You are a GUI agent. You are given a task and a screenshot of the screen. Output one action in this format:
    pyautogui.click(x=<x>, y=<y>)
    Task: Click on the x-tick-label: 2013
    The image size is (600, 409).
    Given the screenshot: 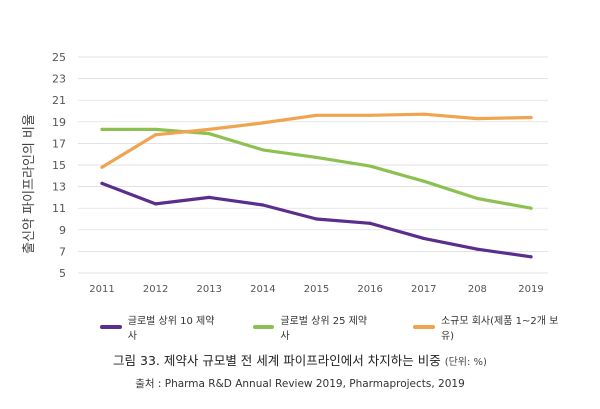 What is the action you would take?
    pyautogui.click(x=209, y=289)
    